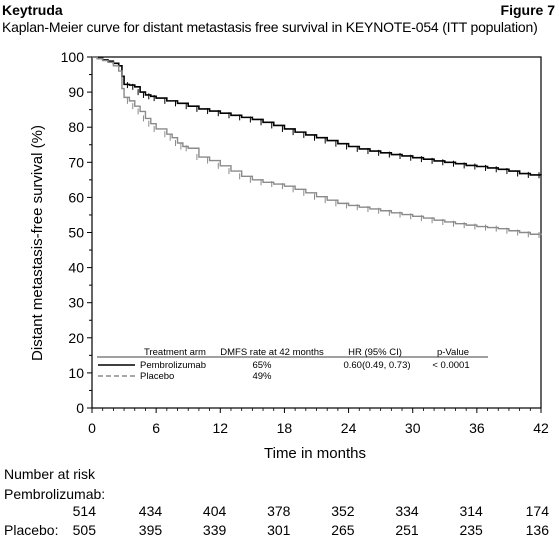 The width and height of the screenshot is (559, 540). I want to click on x-tick-label: 36, so click(477, 428).